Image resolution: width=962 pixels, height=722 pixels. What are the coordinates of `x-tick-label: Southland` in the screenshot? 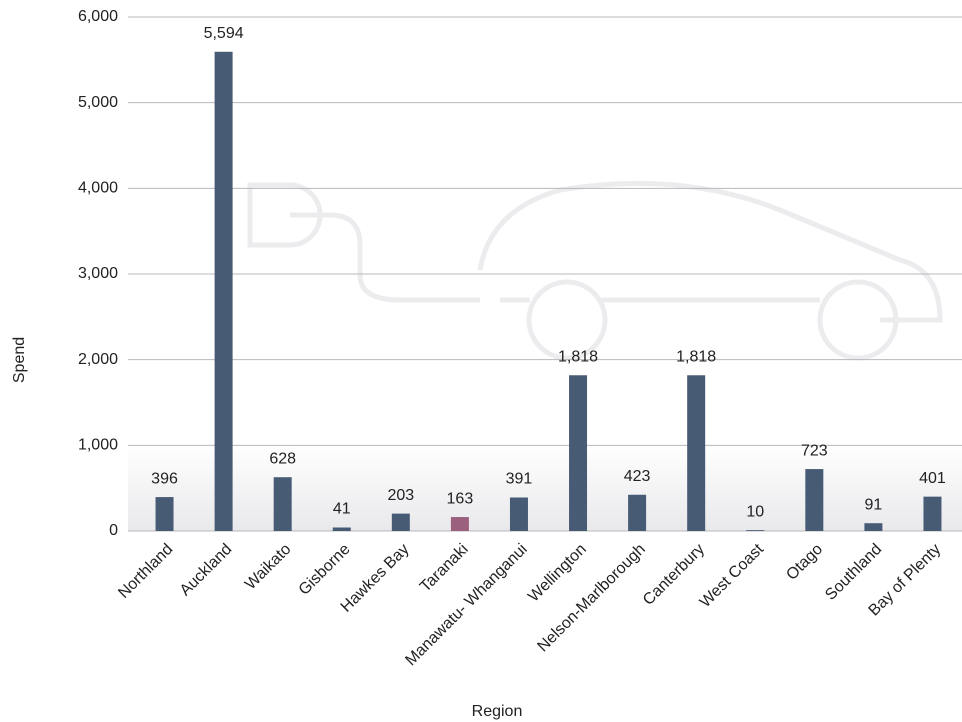 It's located at (853, 572).